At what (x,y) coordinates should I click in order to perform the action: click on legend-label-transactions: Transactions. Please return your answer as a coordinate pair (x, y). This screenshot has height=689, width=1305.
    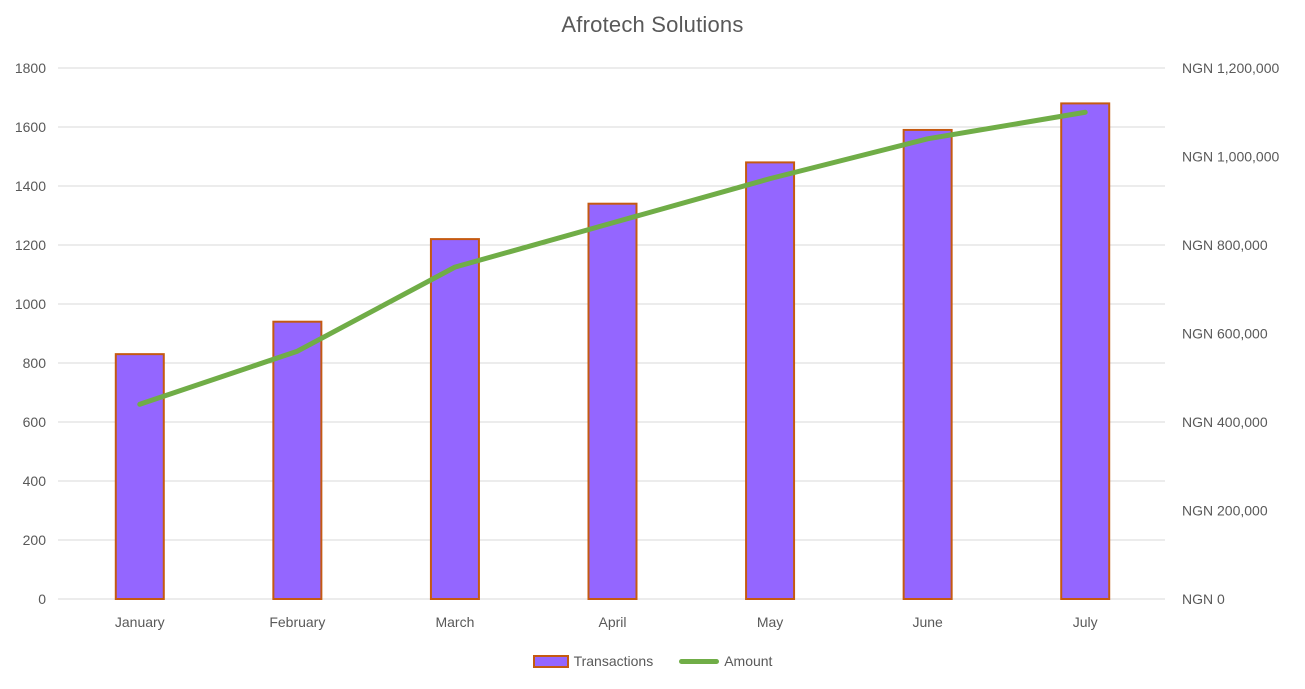
    Looking at the image, I should click on (613, 661).